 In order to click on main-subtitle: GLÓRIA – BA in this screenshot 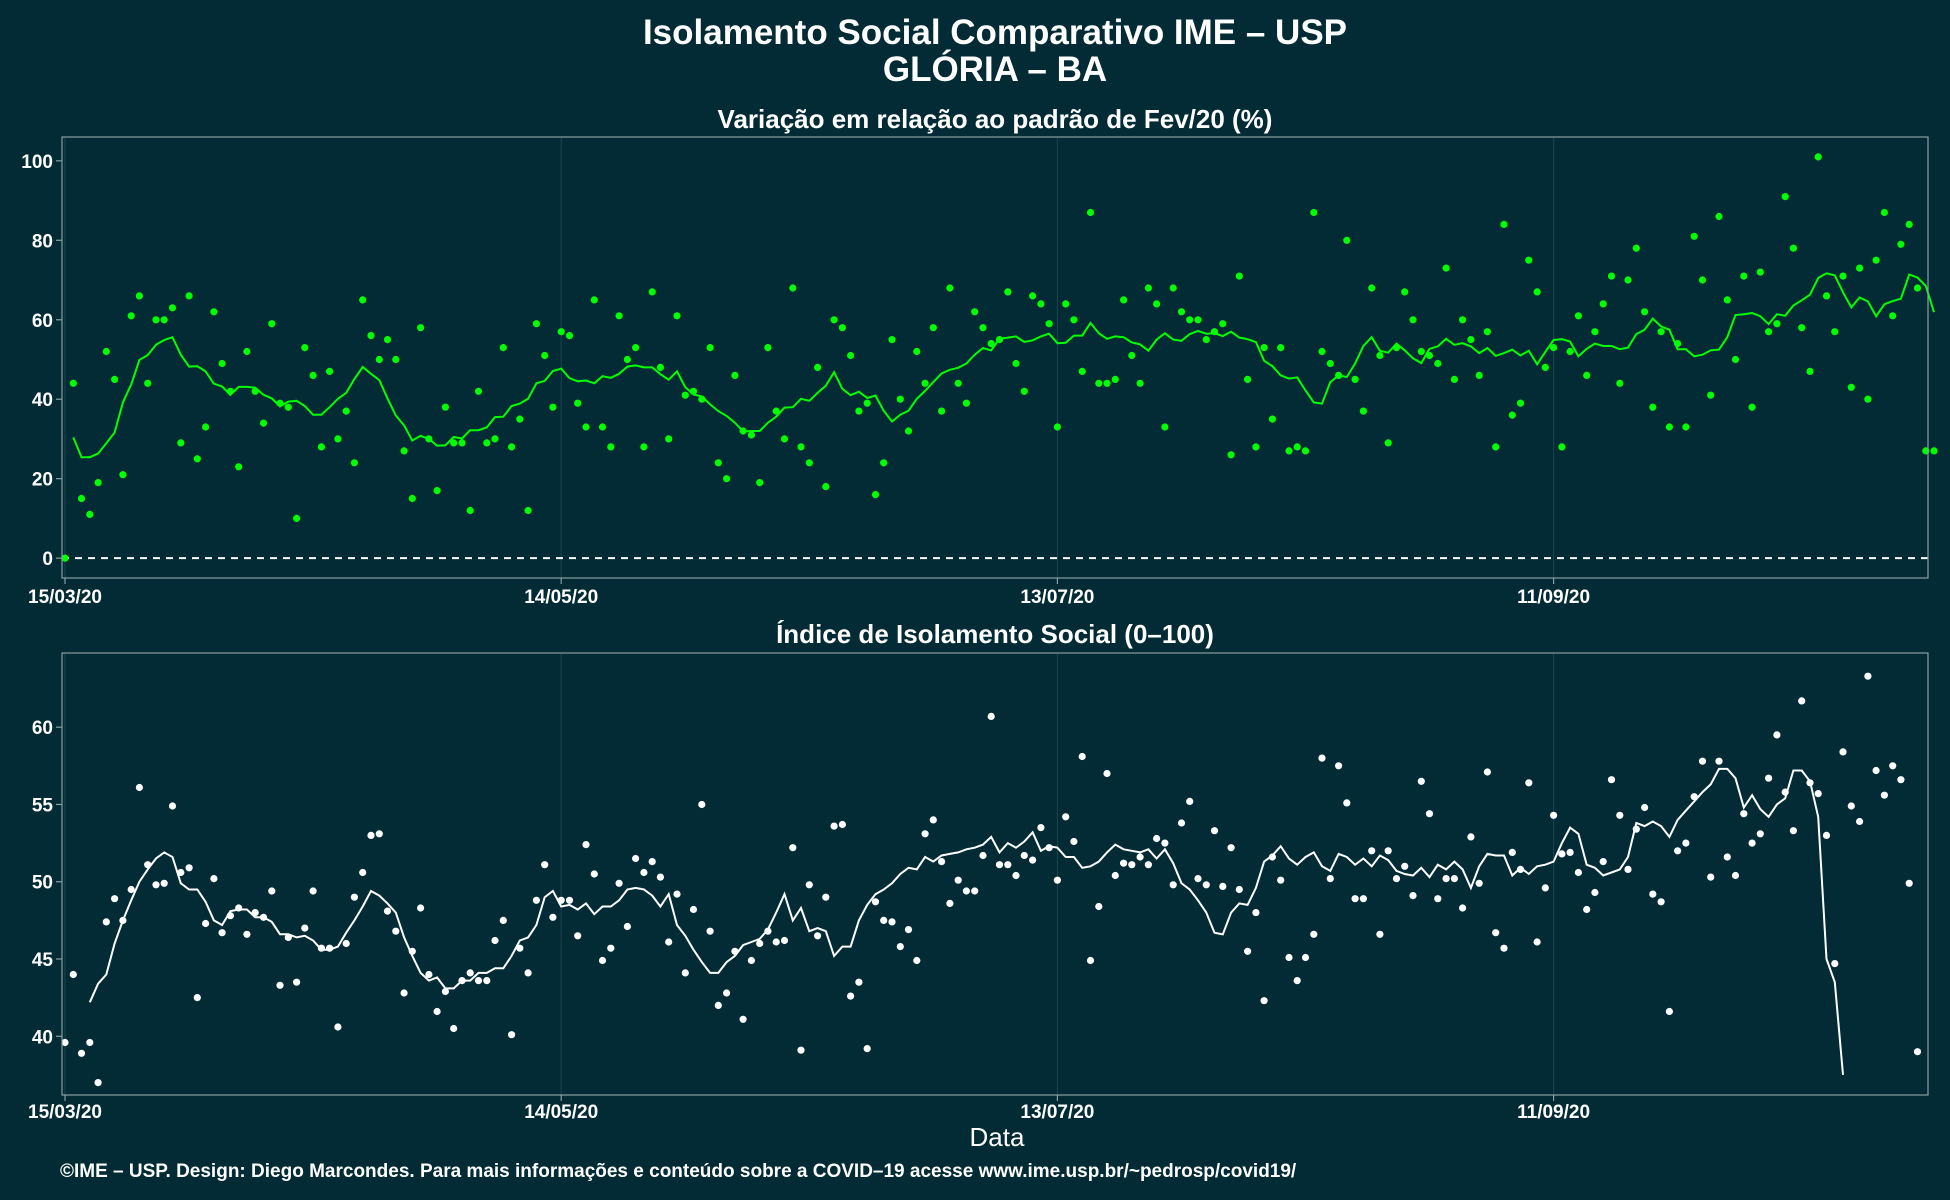, I will do `click(995, 69)`.